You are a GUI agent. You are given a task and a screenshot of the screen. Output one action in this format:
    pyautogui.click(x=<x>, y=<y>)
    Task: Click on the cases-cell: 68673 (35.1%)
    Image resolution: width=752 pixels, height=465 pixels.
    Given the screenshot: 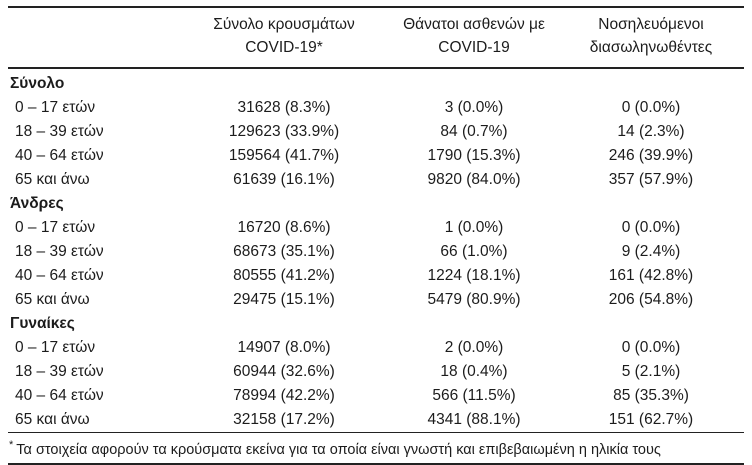 What is the action you would take?
    pyautogui.click(x=284, y=252)
    